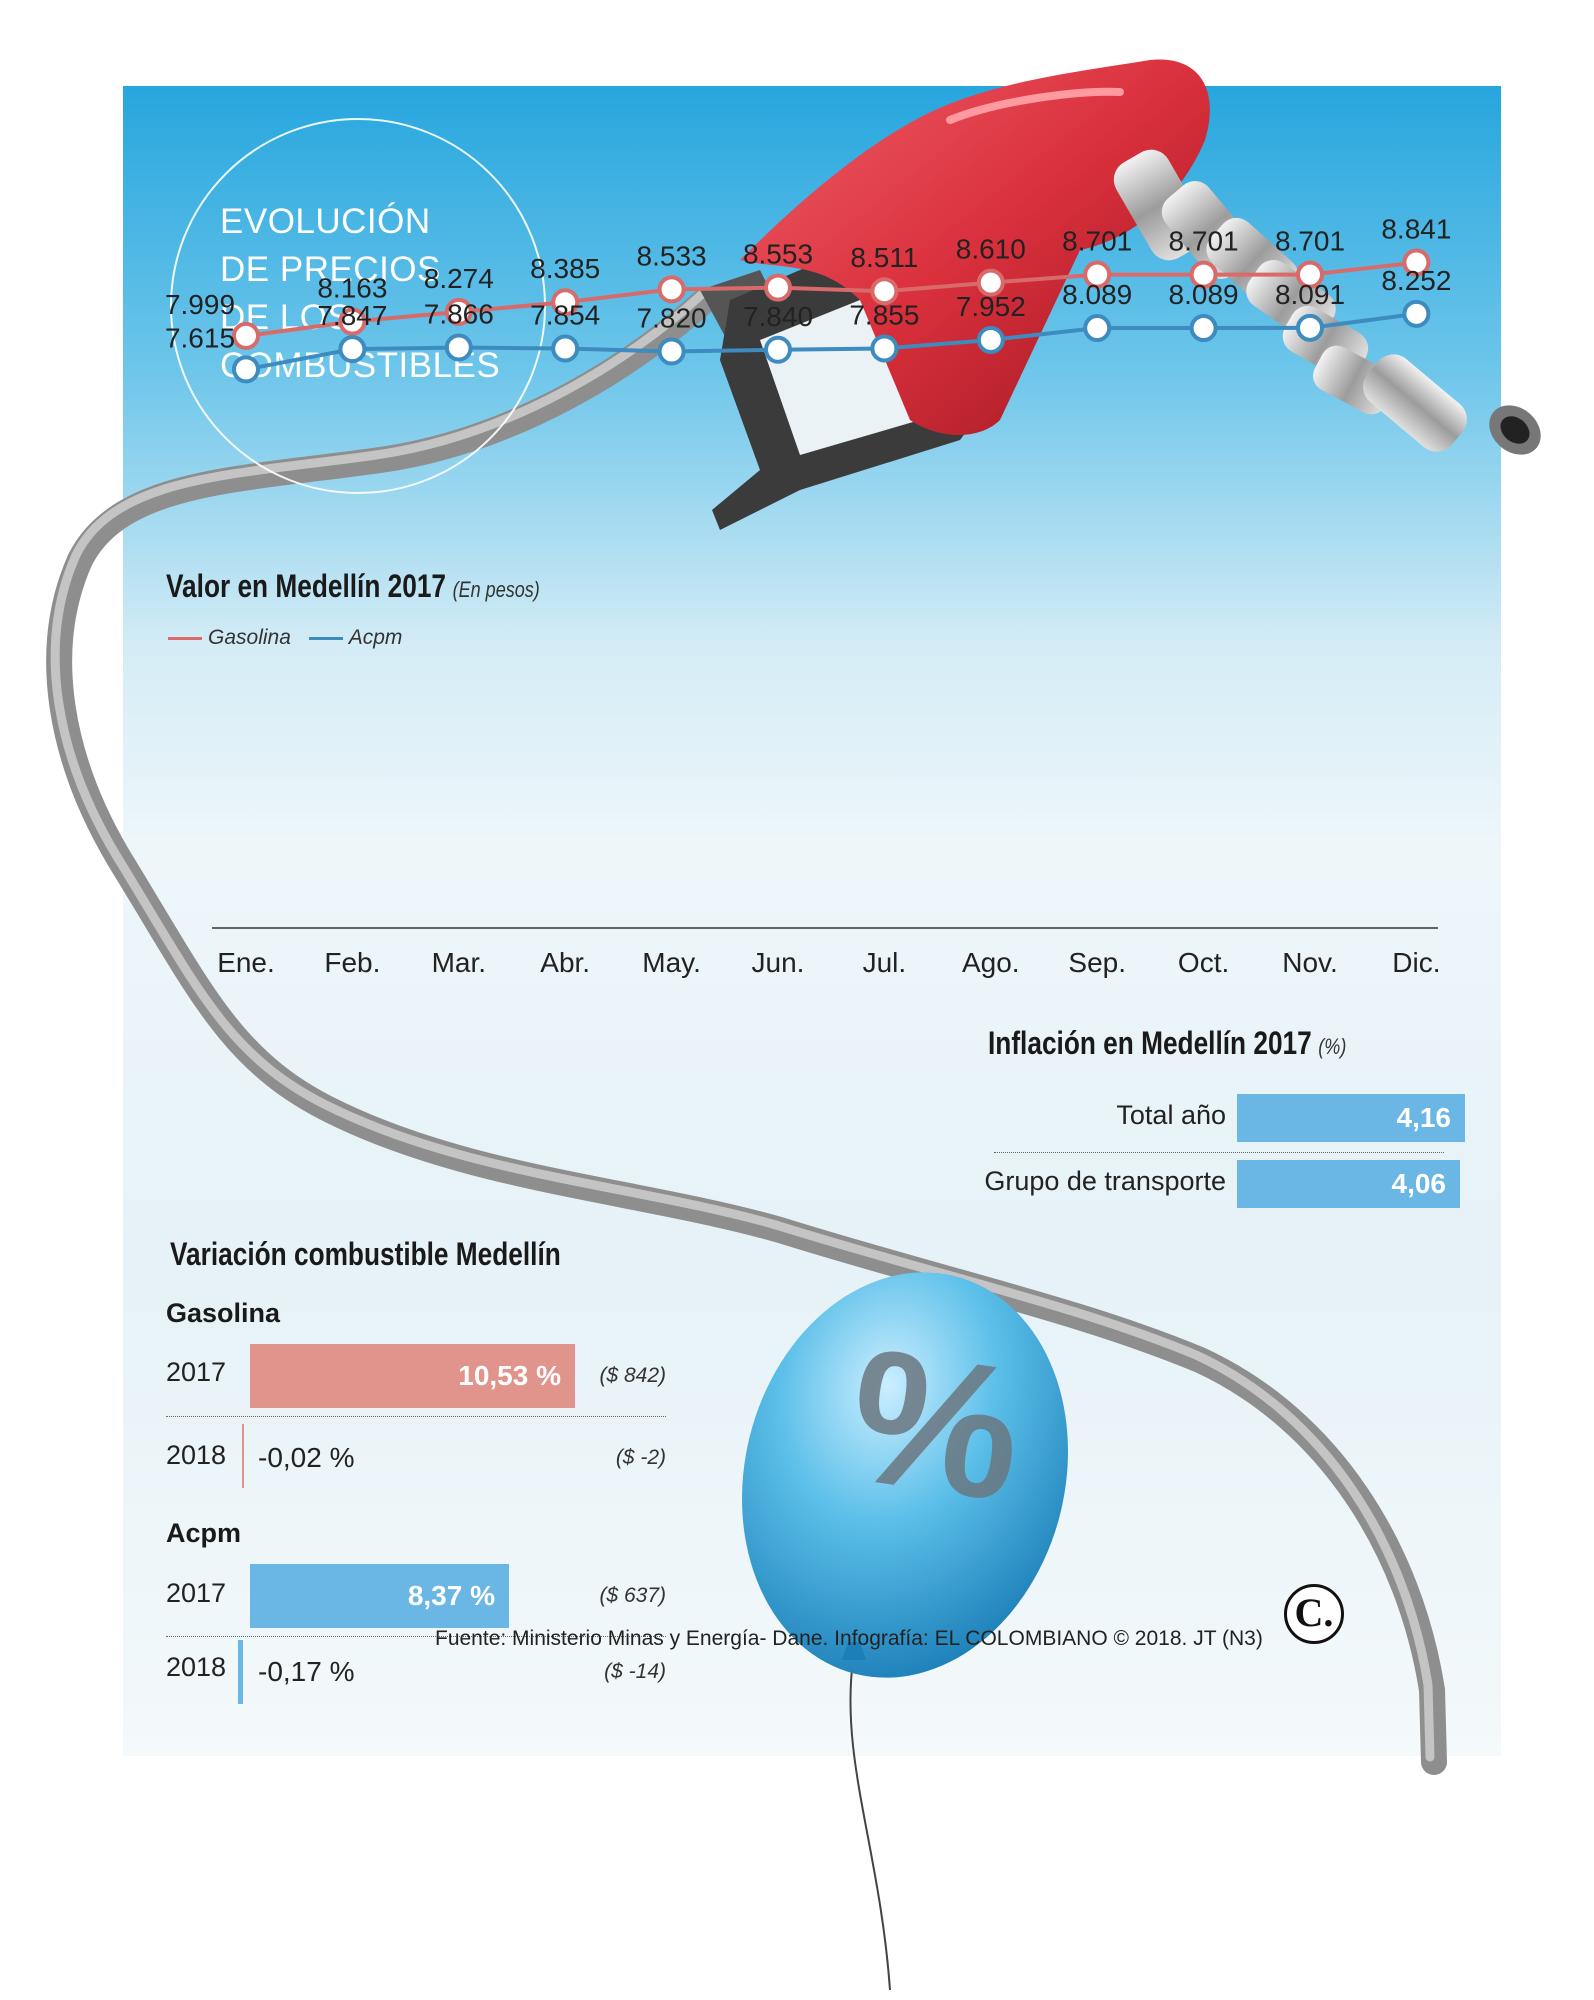 The image size is (1594, 2000). I want to click on data-label-acpm: 8.091, so click(1310, 294).